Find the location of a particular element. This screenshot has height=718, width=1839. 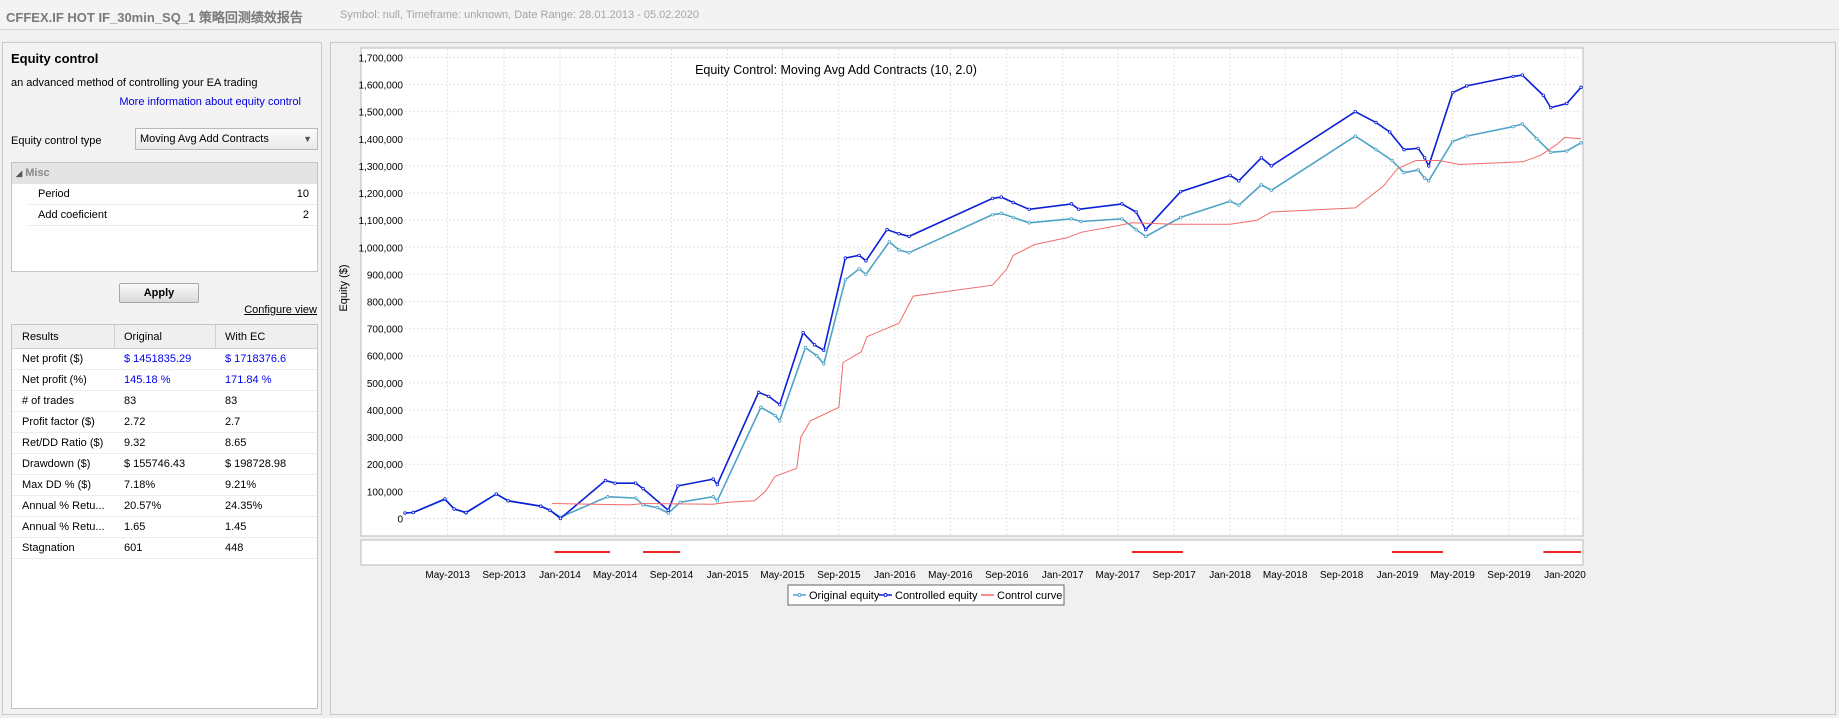

result-metric-label: Drawdown ($) is located at coordinates (56, 464).